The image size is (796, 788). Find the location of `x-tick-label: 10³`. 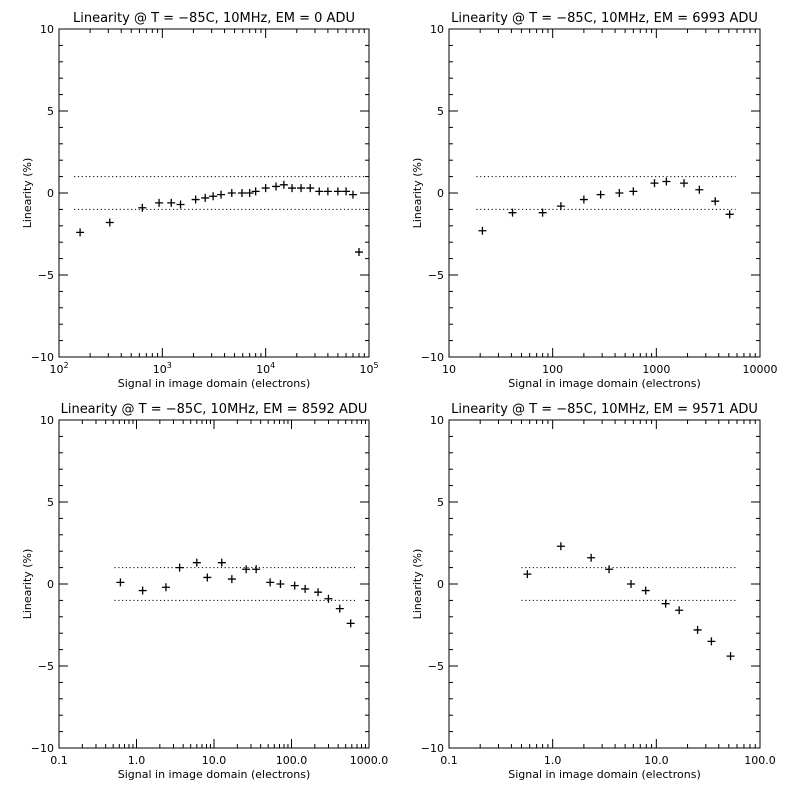

x-tick-label: 10³ is located at coordinates (162, 368).